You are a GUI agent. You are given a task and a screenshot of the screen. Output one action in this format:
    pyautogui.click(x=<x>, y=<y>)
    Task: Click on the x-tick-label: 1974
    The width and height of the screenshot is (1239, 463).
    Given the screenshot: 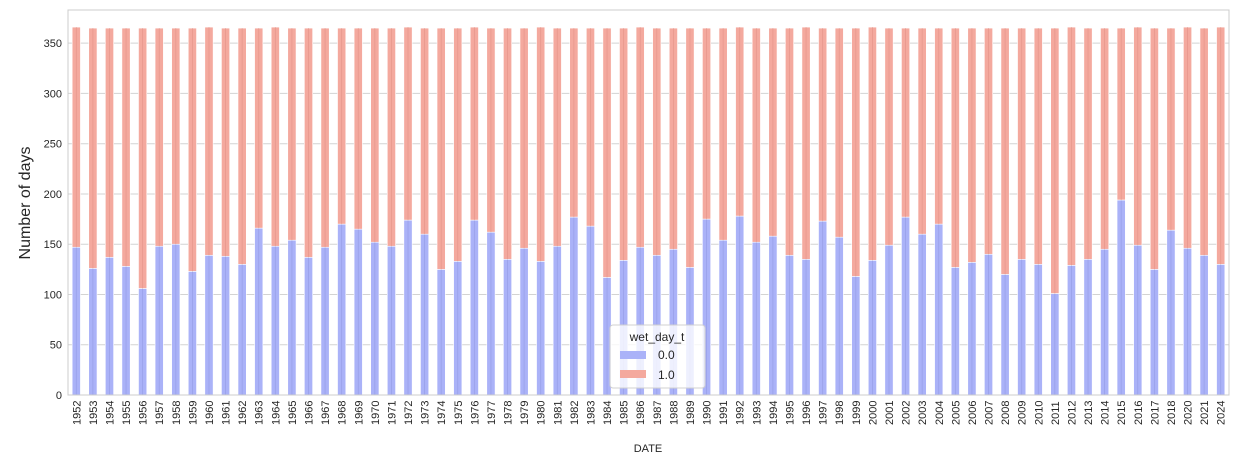 What is the action you would take?
    pyautogui.click(x=442, y=413)
    